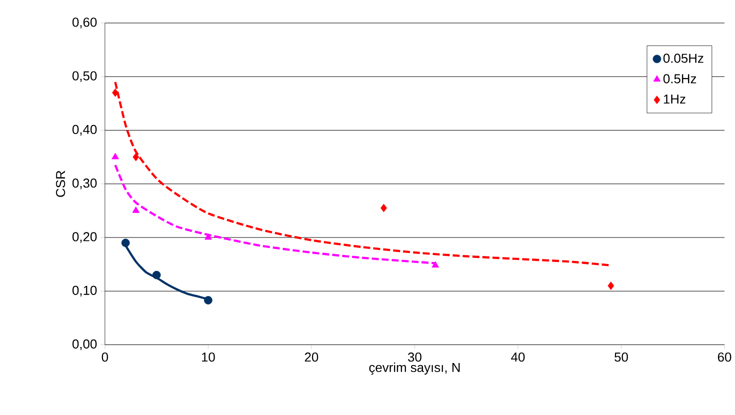 The height and width of the screenshot is (415, 735). What do you see at coordinates (311, 357) in the screenshot?
I see `x-tick-label: 20` at bounding box center [311, 357].